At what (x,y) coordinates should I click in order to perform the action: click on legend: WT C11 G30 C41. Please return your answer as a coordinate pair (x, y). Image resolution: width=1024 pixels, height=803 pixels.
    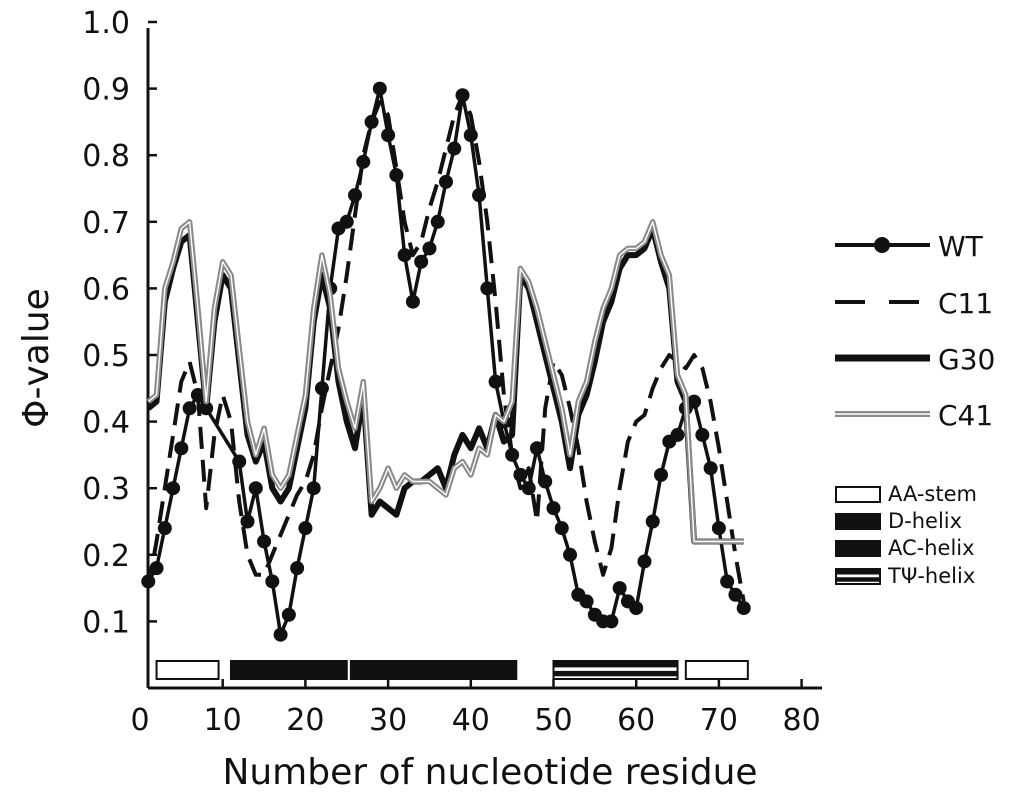
    Looking at the image, I should click on (915, 331).